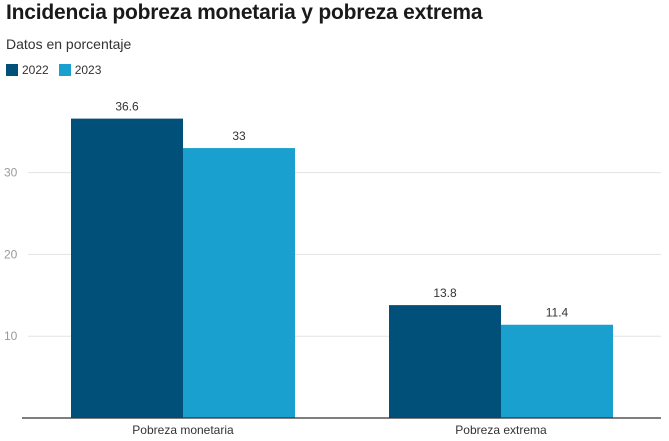  I want to click on legend-item-2022: 2022, so click(27, 70).